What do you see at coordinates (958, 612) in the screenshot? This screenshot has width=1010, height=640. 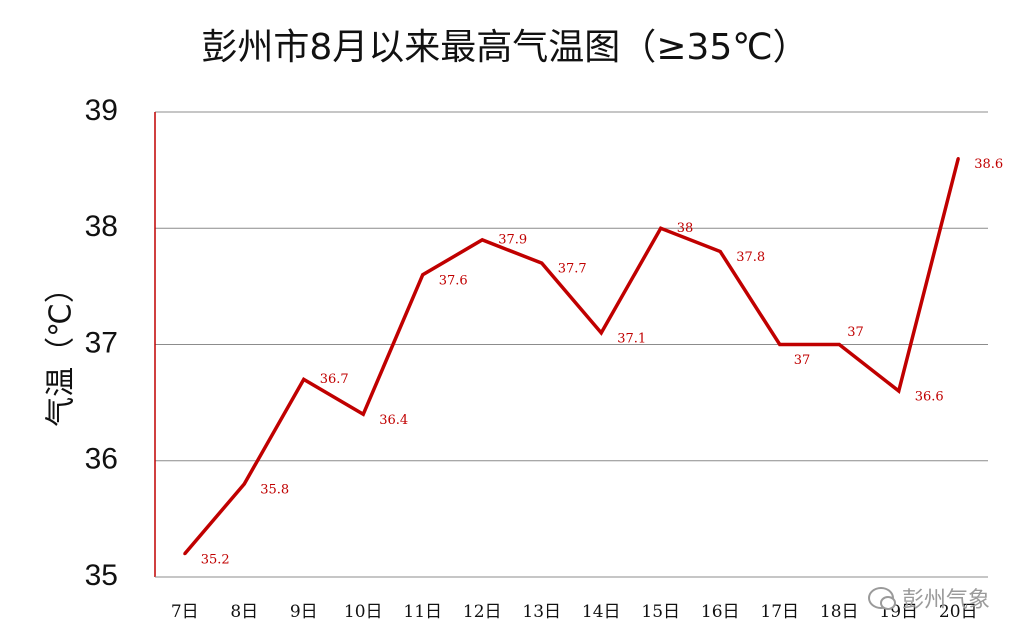 I see `x-tick-label: 20日` at bounding box center [958, 612].